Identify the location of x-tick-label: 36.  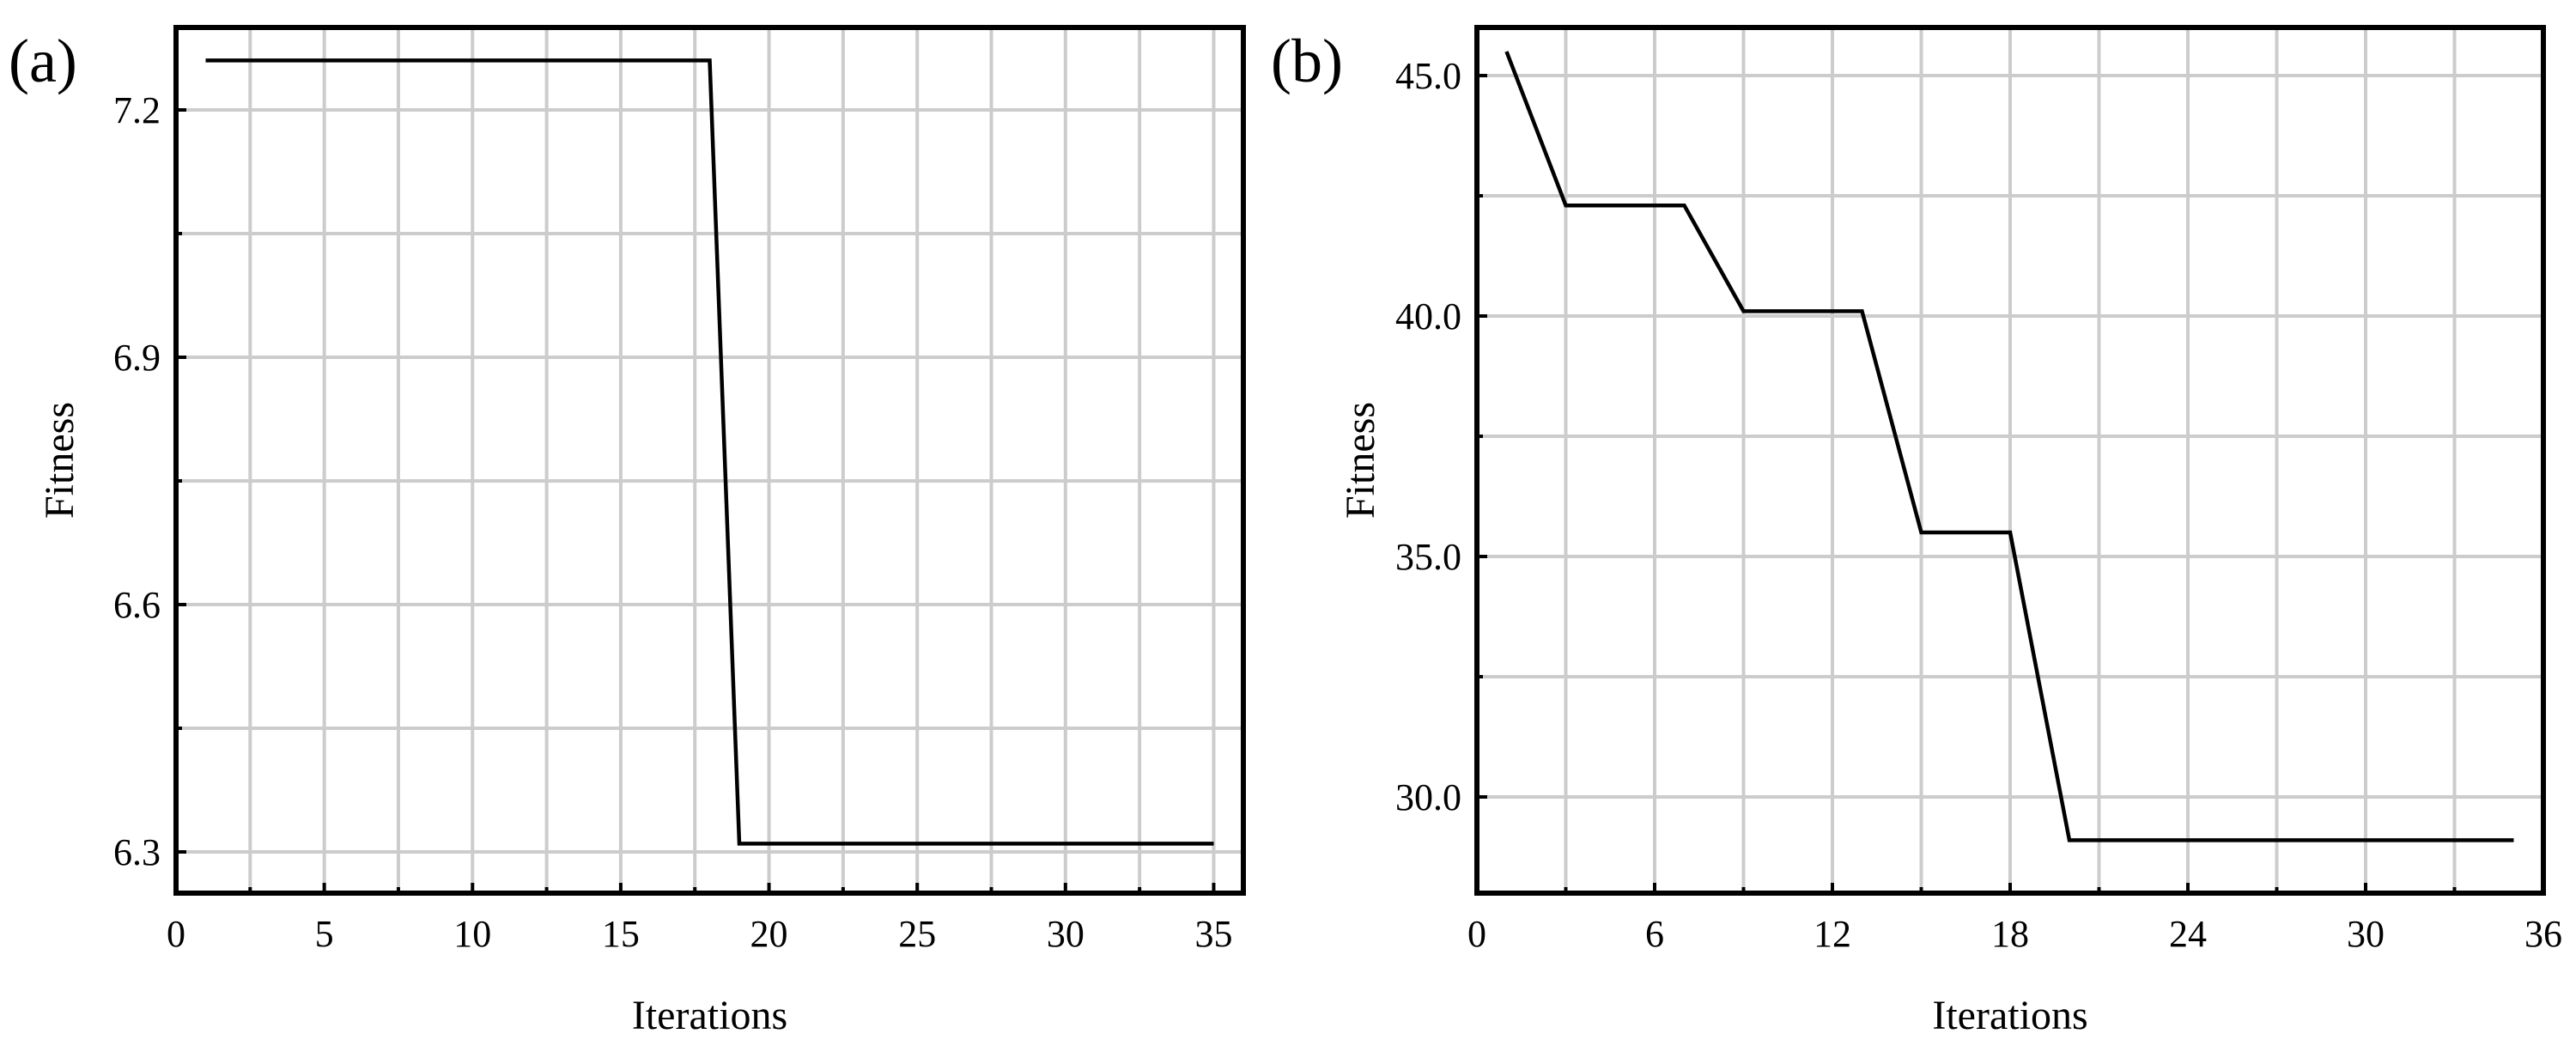
(2543, 934).